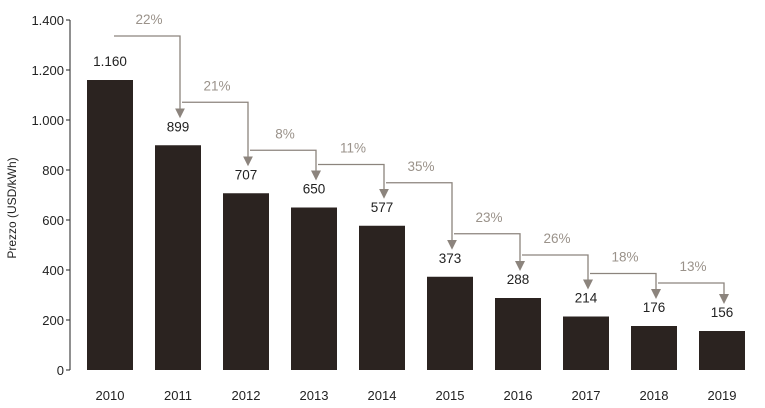 This screenshot has height=408, width=765. I want to click on bar-value-label: 156, so click(722, 312).